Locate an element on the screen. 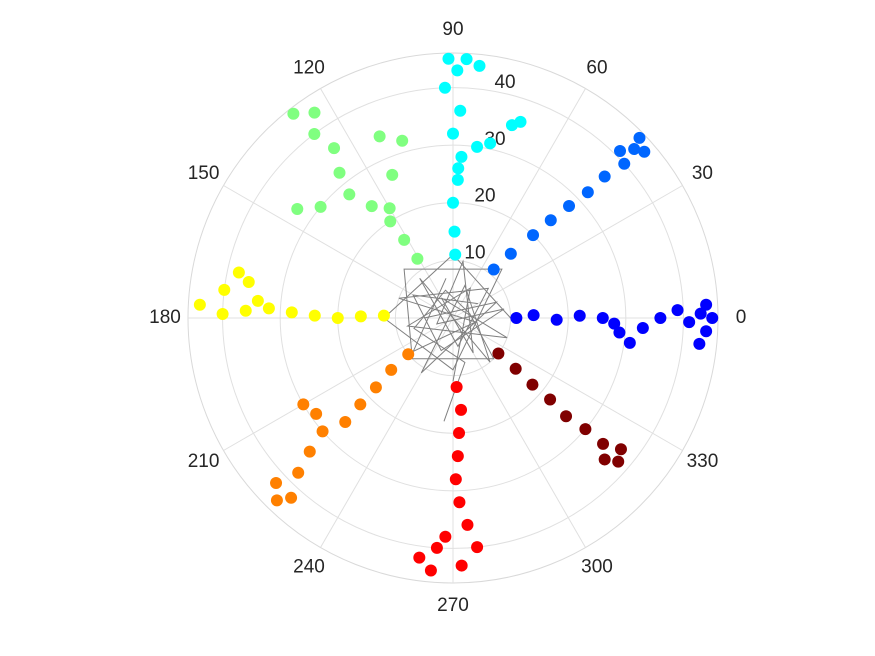 The image size is (875, 656). theta-tick-label: 240 is located at coordinates (309, 566).